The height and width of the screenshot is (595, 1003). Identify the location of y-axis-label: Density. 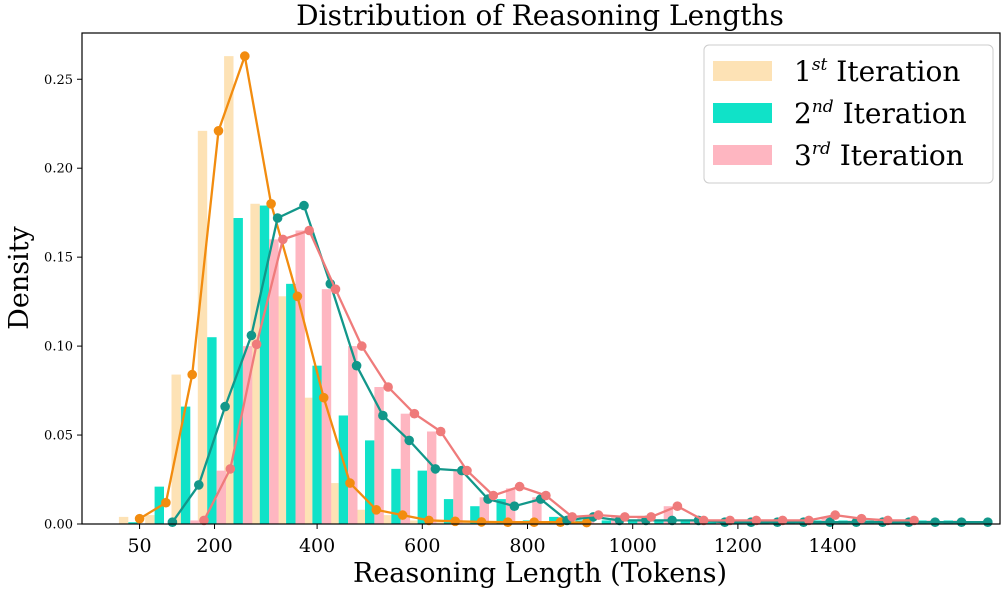
(19, 277).